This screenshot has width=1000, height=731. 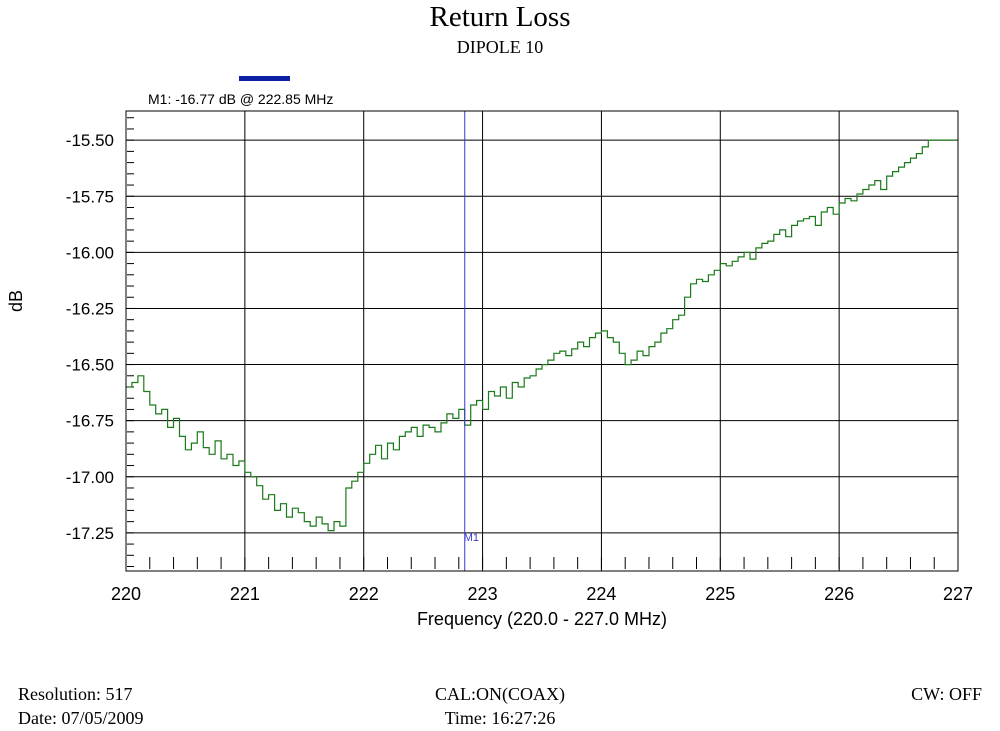 I want to click on x-tick-label: 225, so click(x=720, y=594).